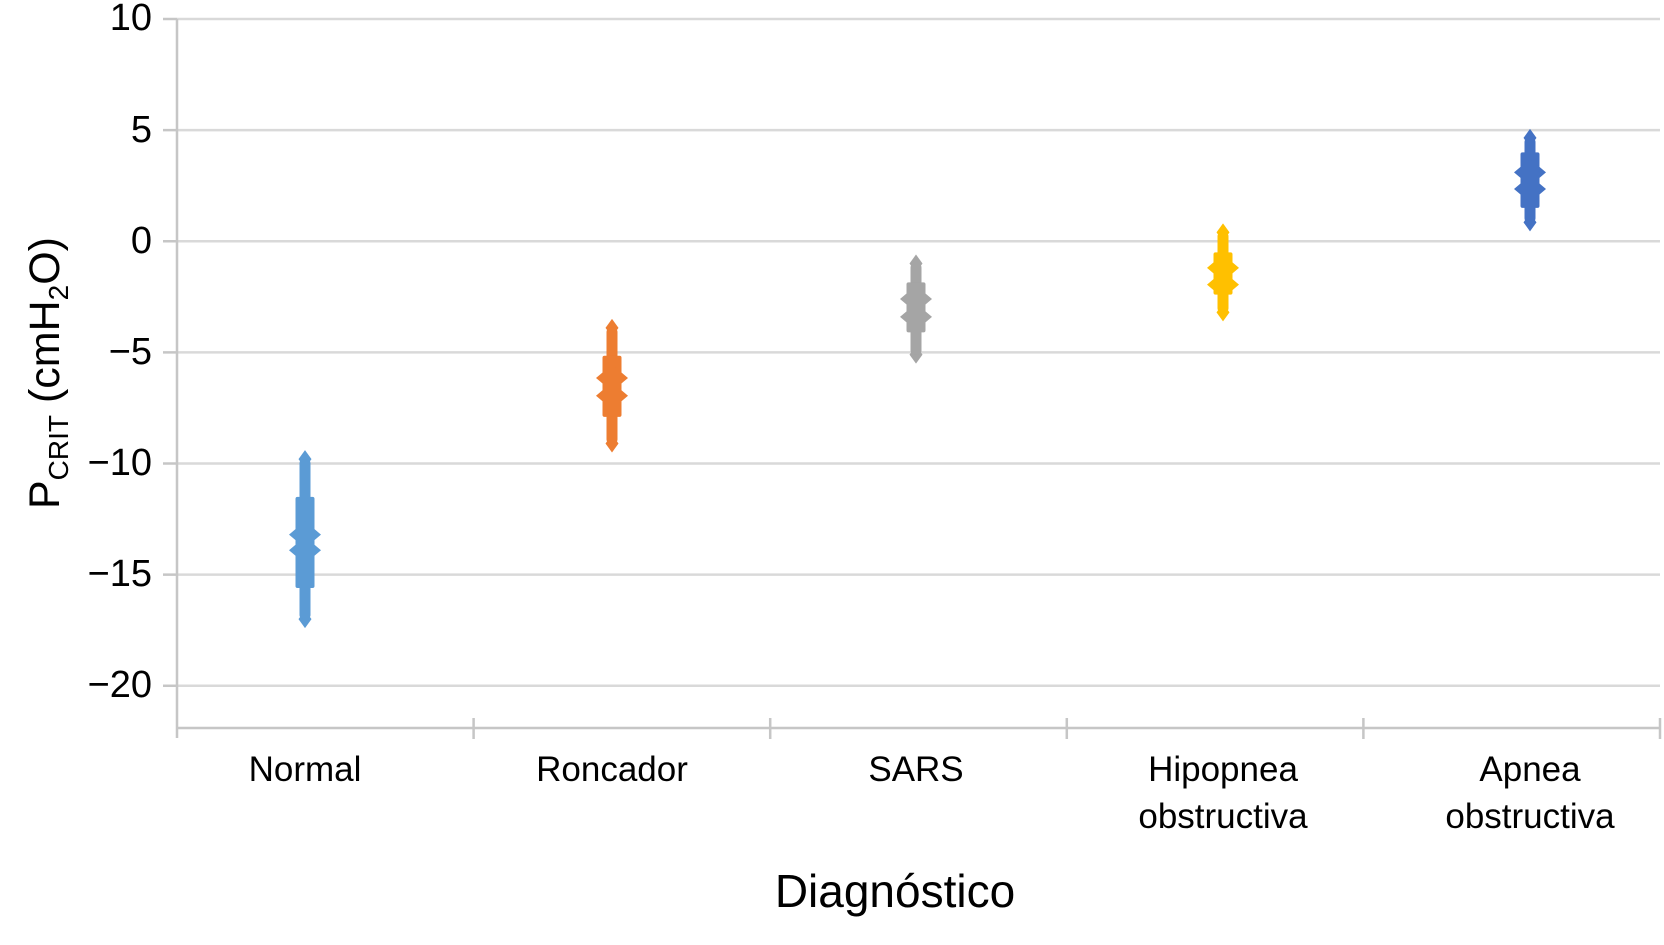  I want to click on x-category-line: Apnea, so click(1530, 769).